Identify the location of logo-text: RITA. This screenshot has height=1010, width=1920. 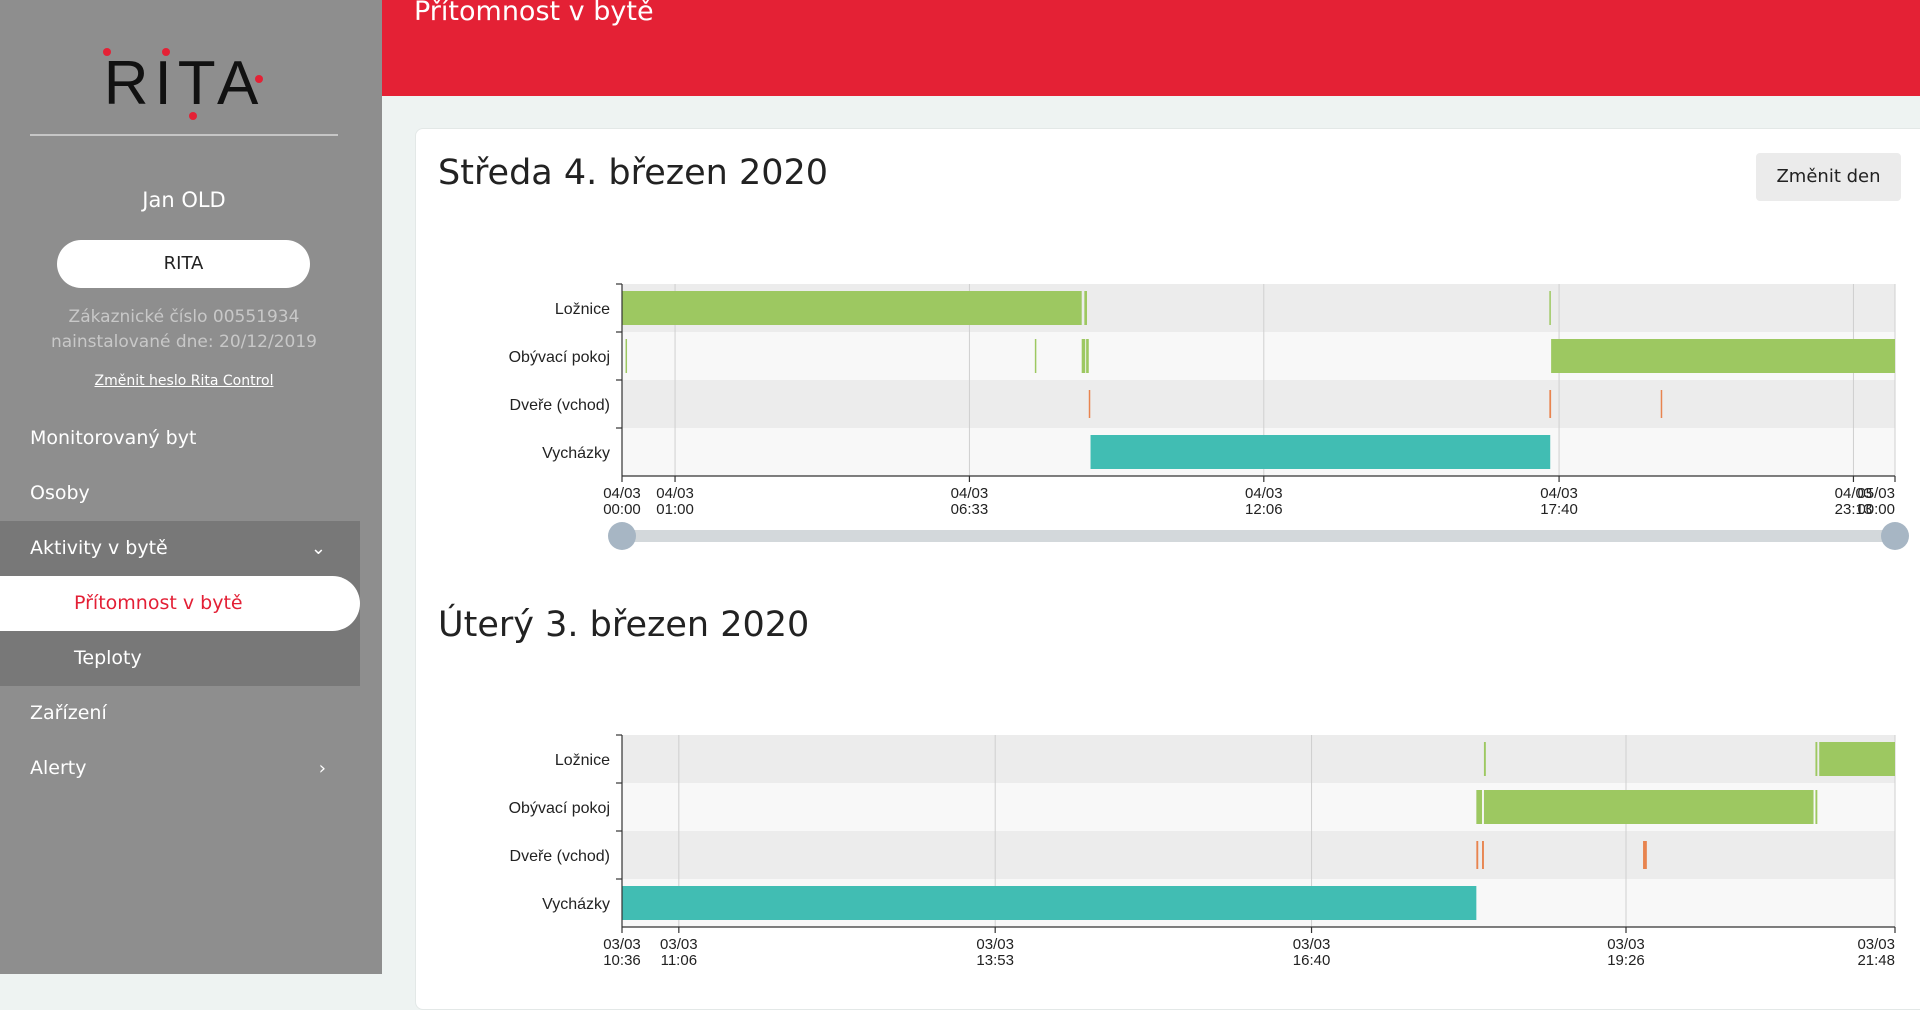
(184, 83).